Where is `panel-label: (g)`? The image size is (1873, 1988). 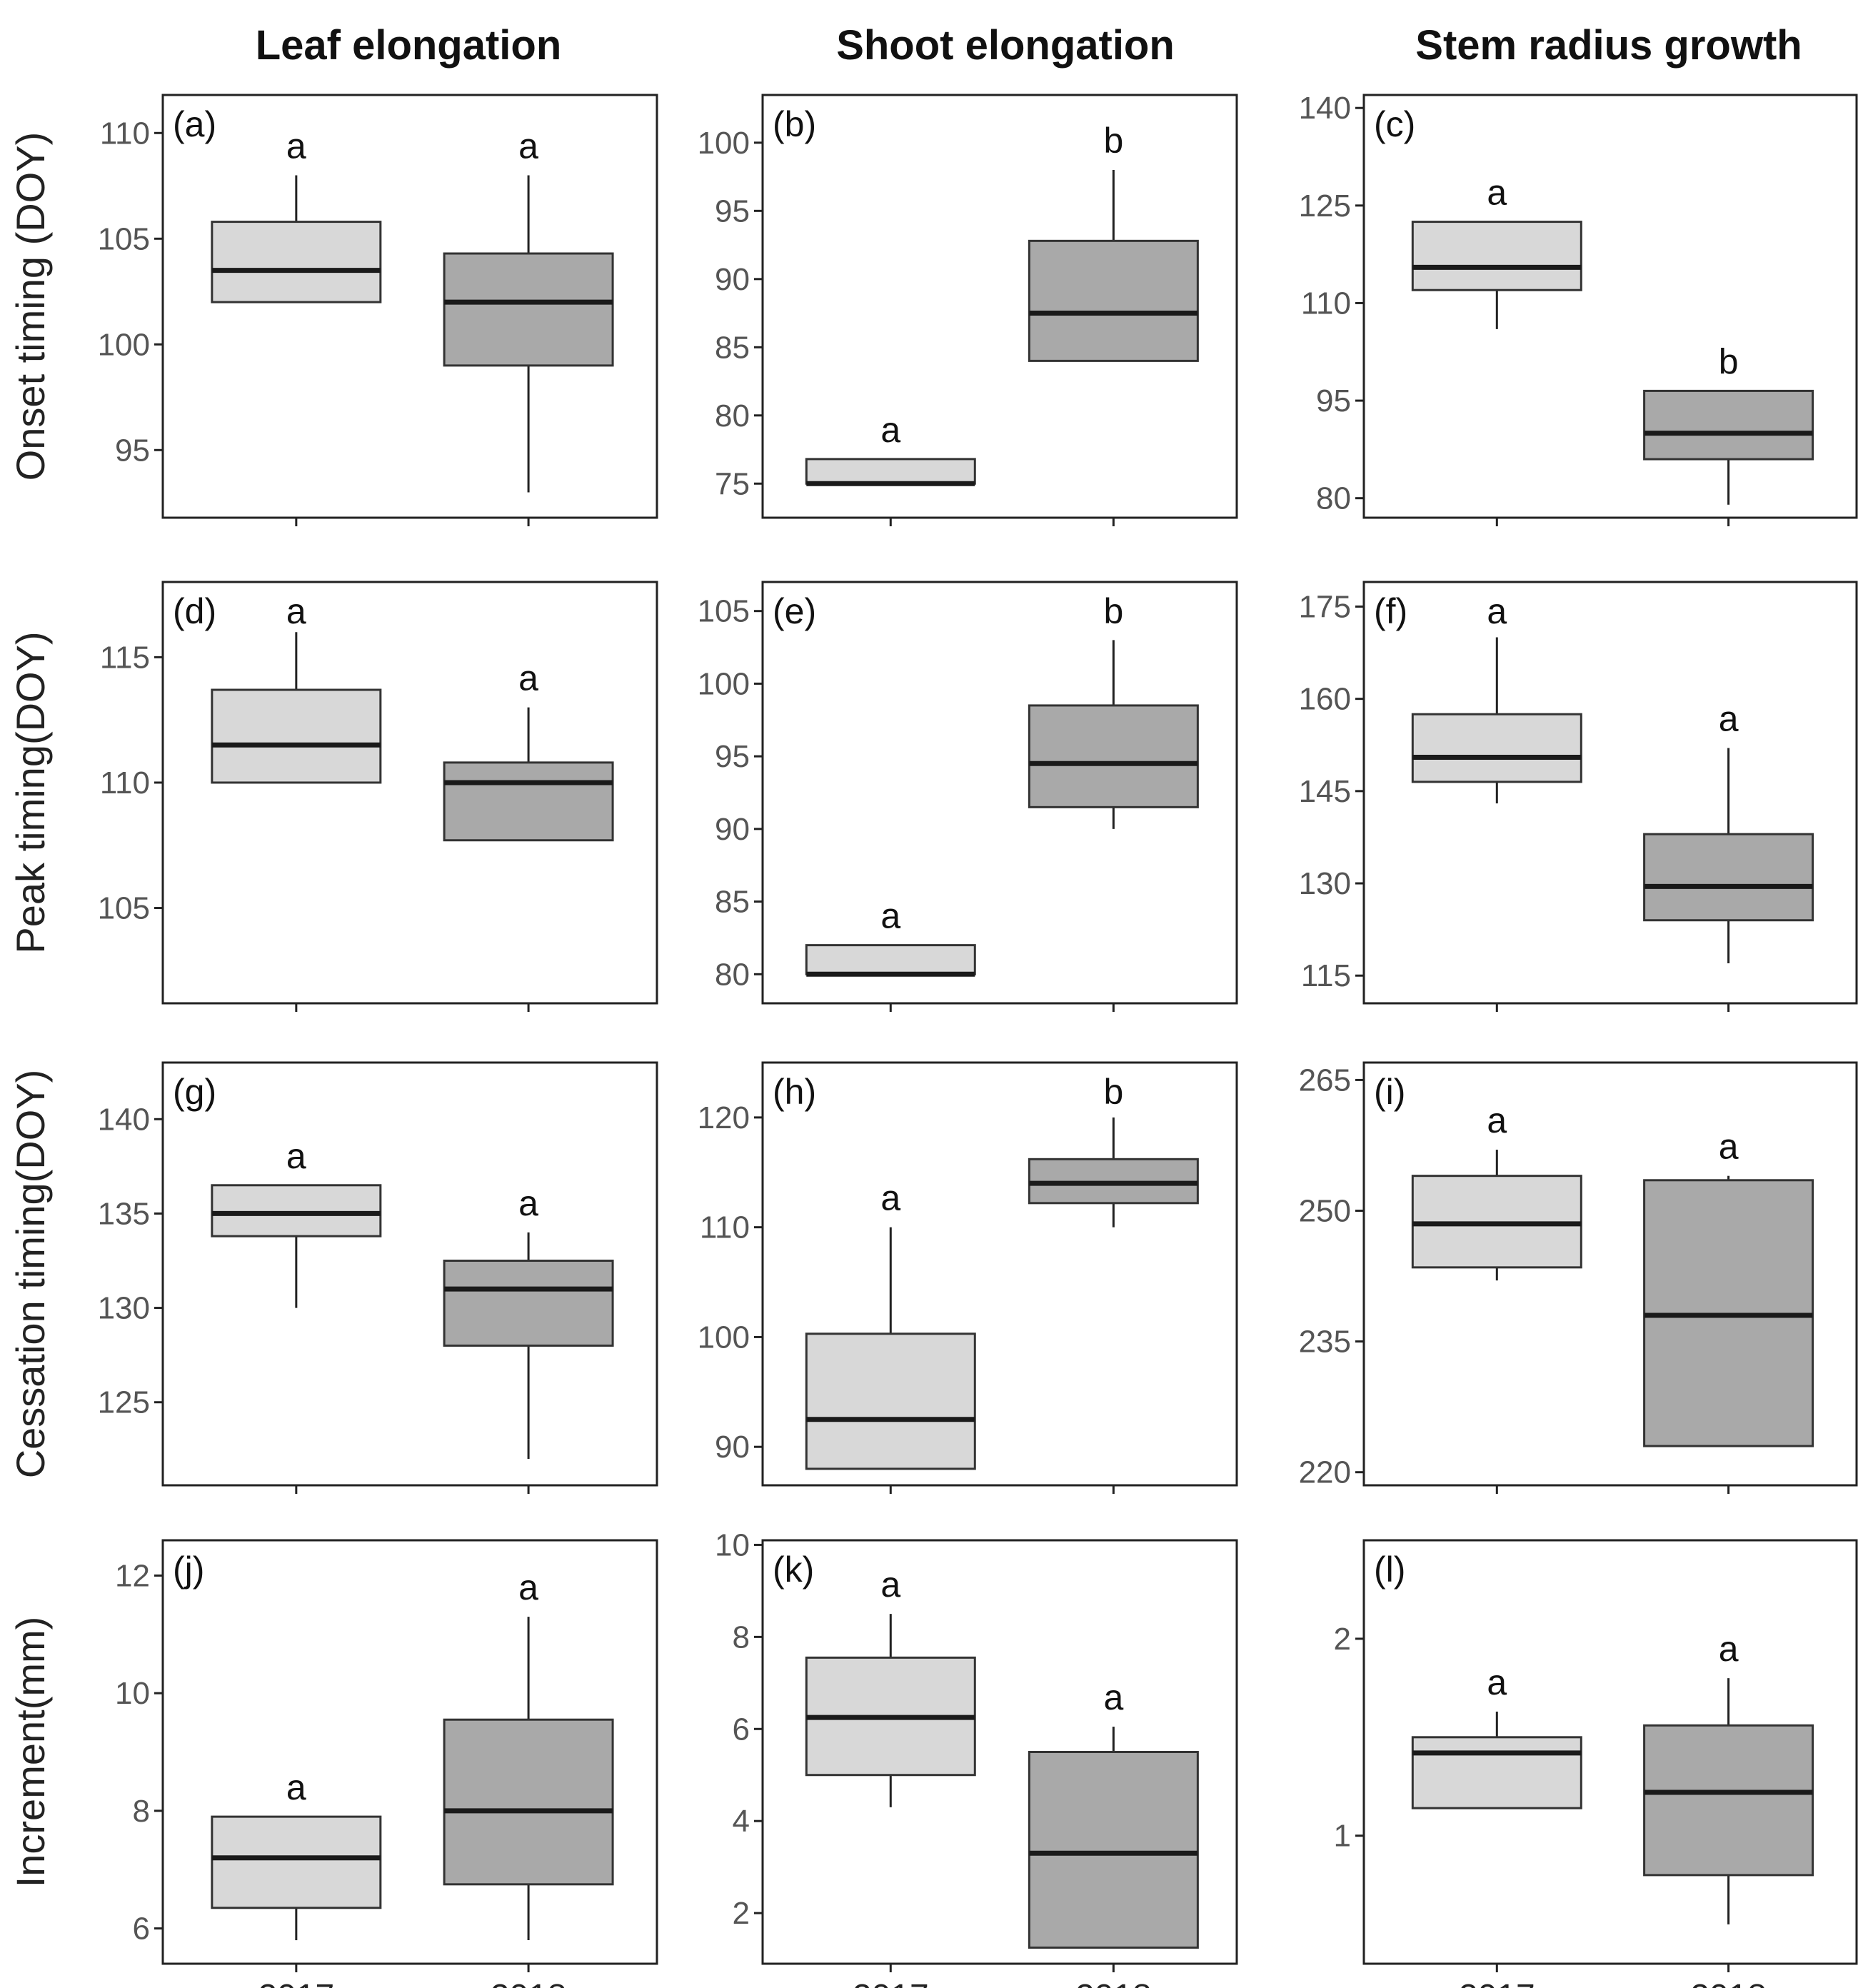
panel-label: (g) is located at coordinates (195, 1092).